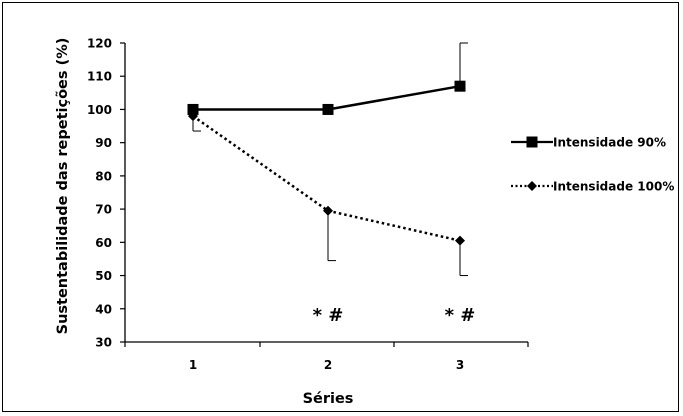 The image size is (683, 416). What do you see at coordinates (103, 210) in the screenshot?
I see `y-tick-label: 70` at bounding box center [103, 210].